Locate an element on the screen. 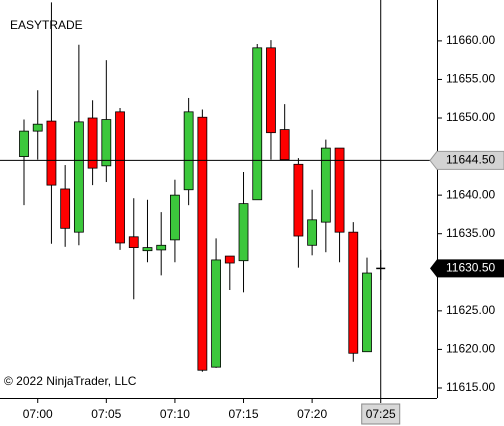 This screenshot has height=426, width=504. last-price-label: 11630.50 is located at coordinates (470, 268).